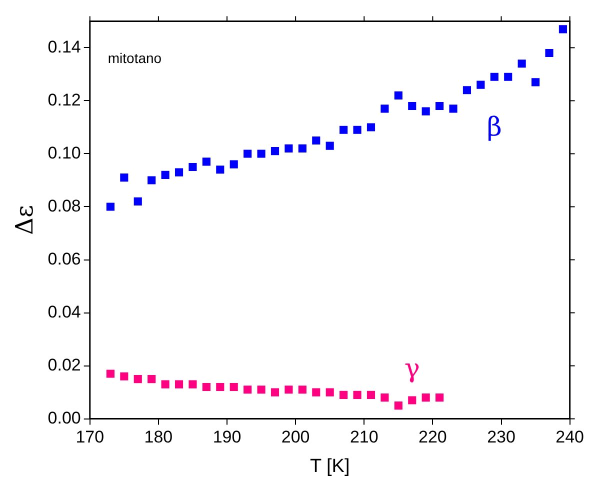 This screenshot has height=490, width=595. Describe the element at coordinates (64, 100) in the screenshot. I see `y-tick-label: 0.12` at that location.